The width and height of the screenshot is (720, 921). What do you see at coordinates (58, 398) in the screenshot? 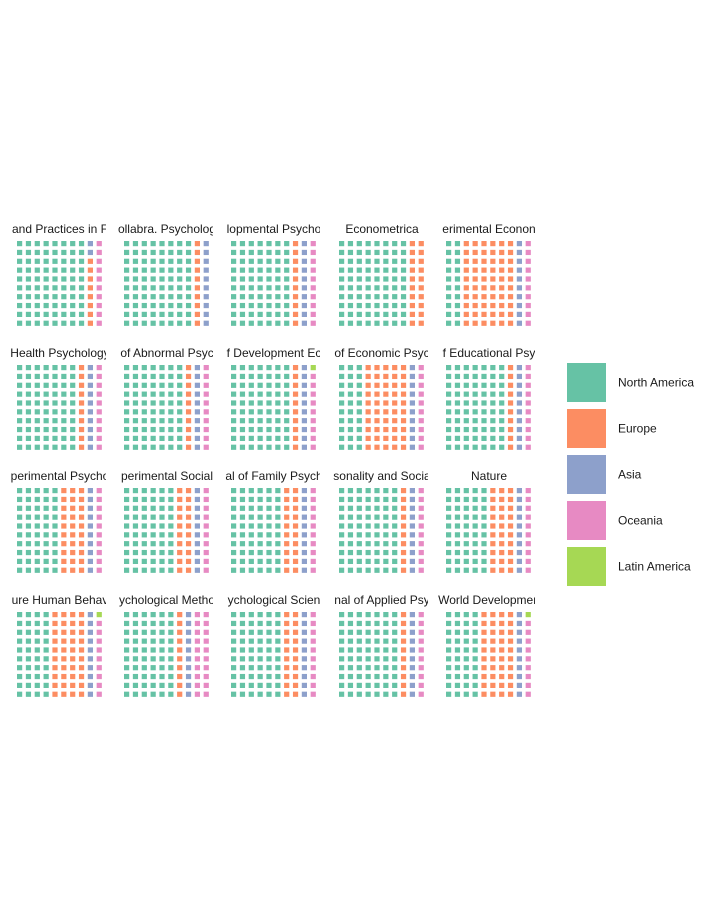
I see `waffle-panel: Health Psychology` at bounding box center [58, 398].